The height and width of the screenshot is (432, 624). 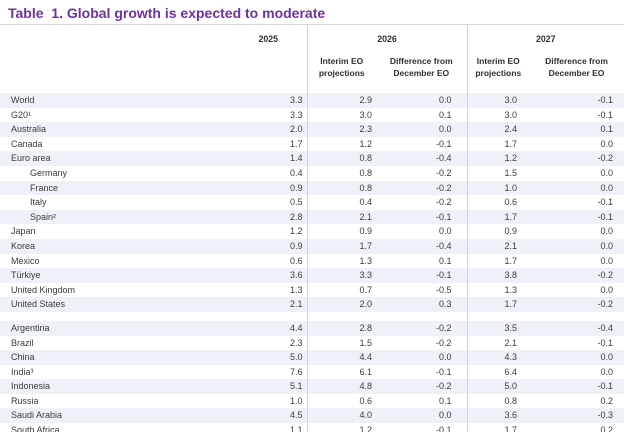 I want to click on cell-2027-interim: 2.1, so click(x=498, y=246).